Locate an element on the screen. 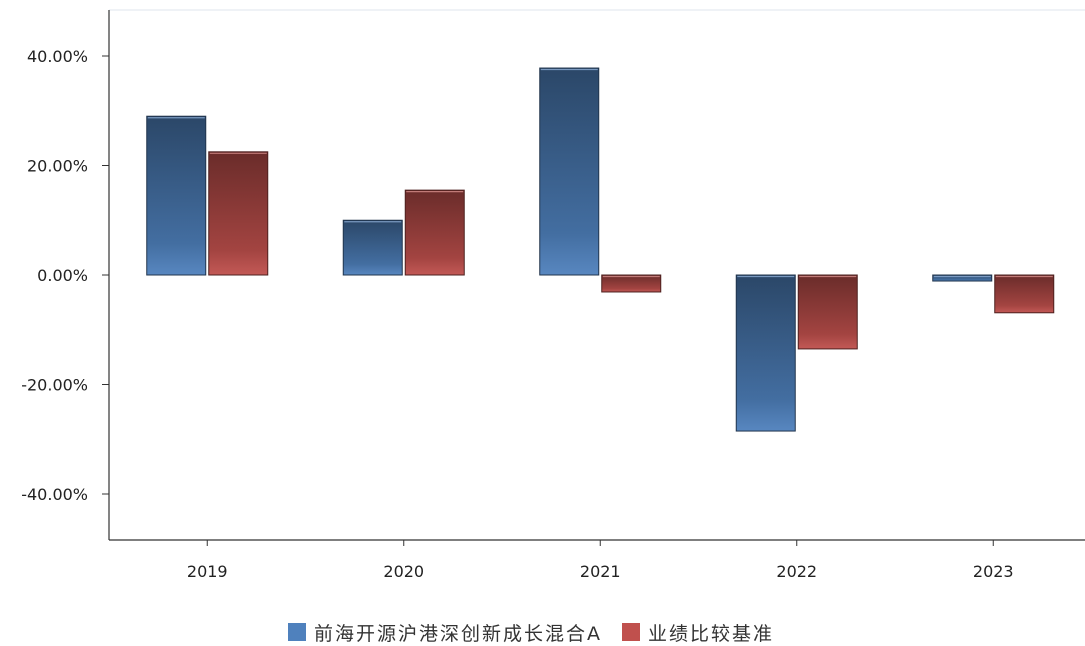 The height and width of the screenshot is (646, 1085). x-tick-label: 2019 is located at coordinates (207, 571).